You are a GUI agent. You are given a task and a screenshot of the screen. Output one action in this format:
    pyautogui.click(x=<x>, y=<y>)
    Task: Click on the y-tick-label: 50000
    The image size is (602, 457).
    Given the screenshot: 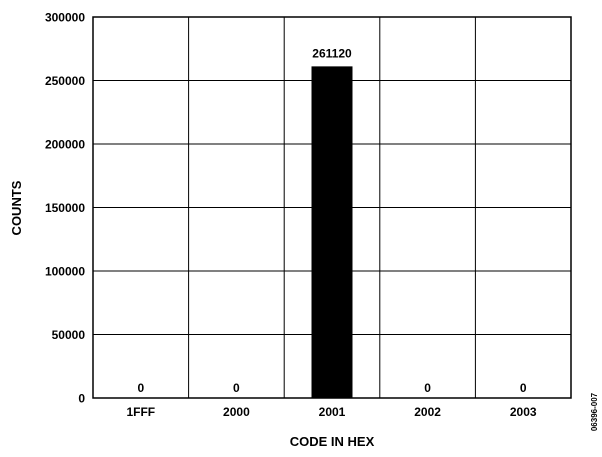 What is the action you would take?
    pyautogui.click(x=69, y=335)
    